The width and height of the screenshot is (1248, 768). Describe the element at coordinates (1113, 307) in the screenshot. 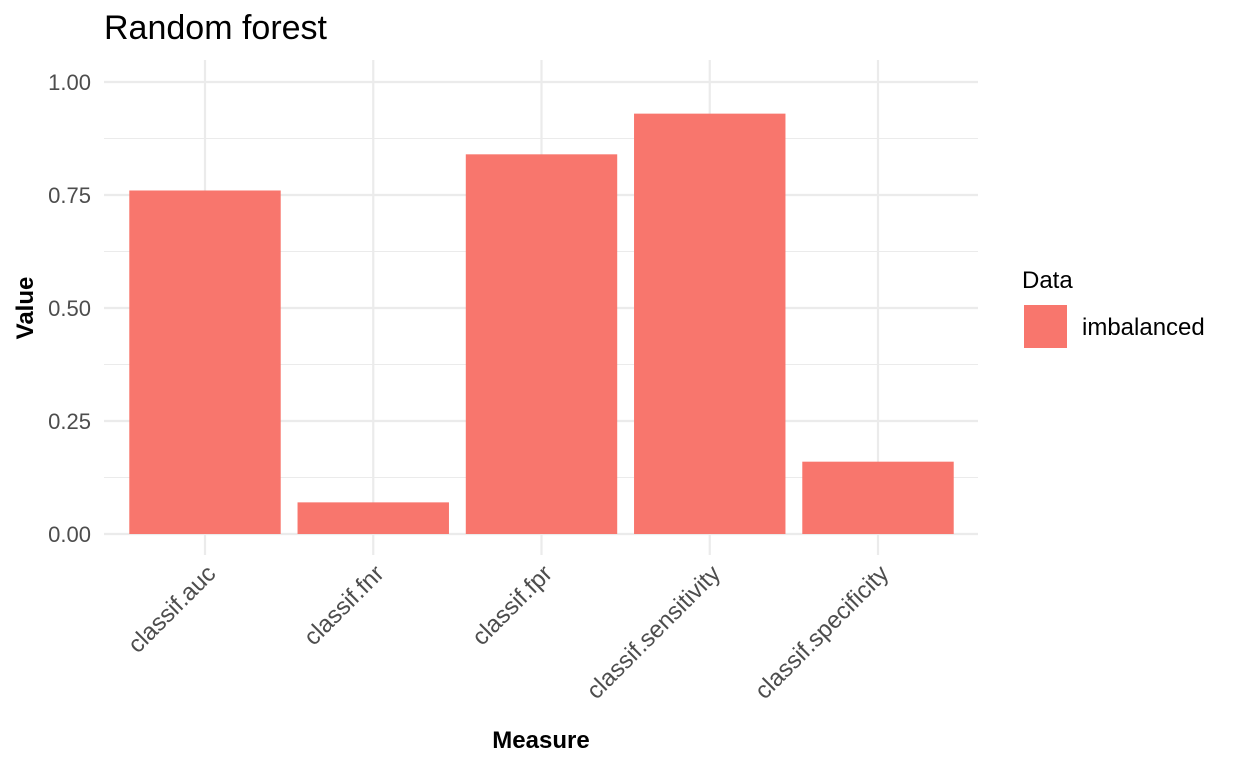

I see `legend: Data imbalanced` at that location.